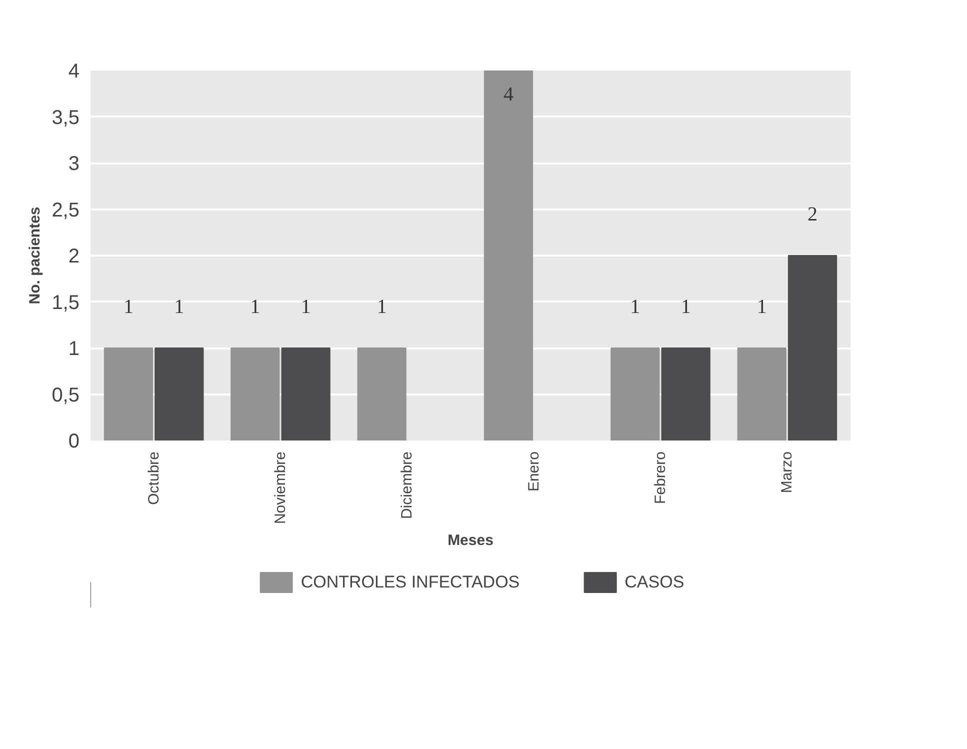  Describe the element at coordinates (66, 117) in the screenshot. I see `y-tick-label: 3,5` at that location.